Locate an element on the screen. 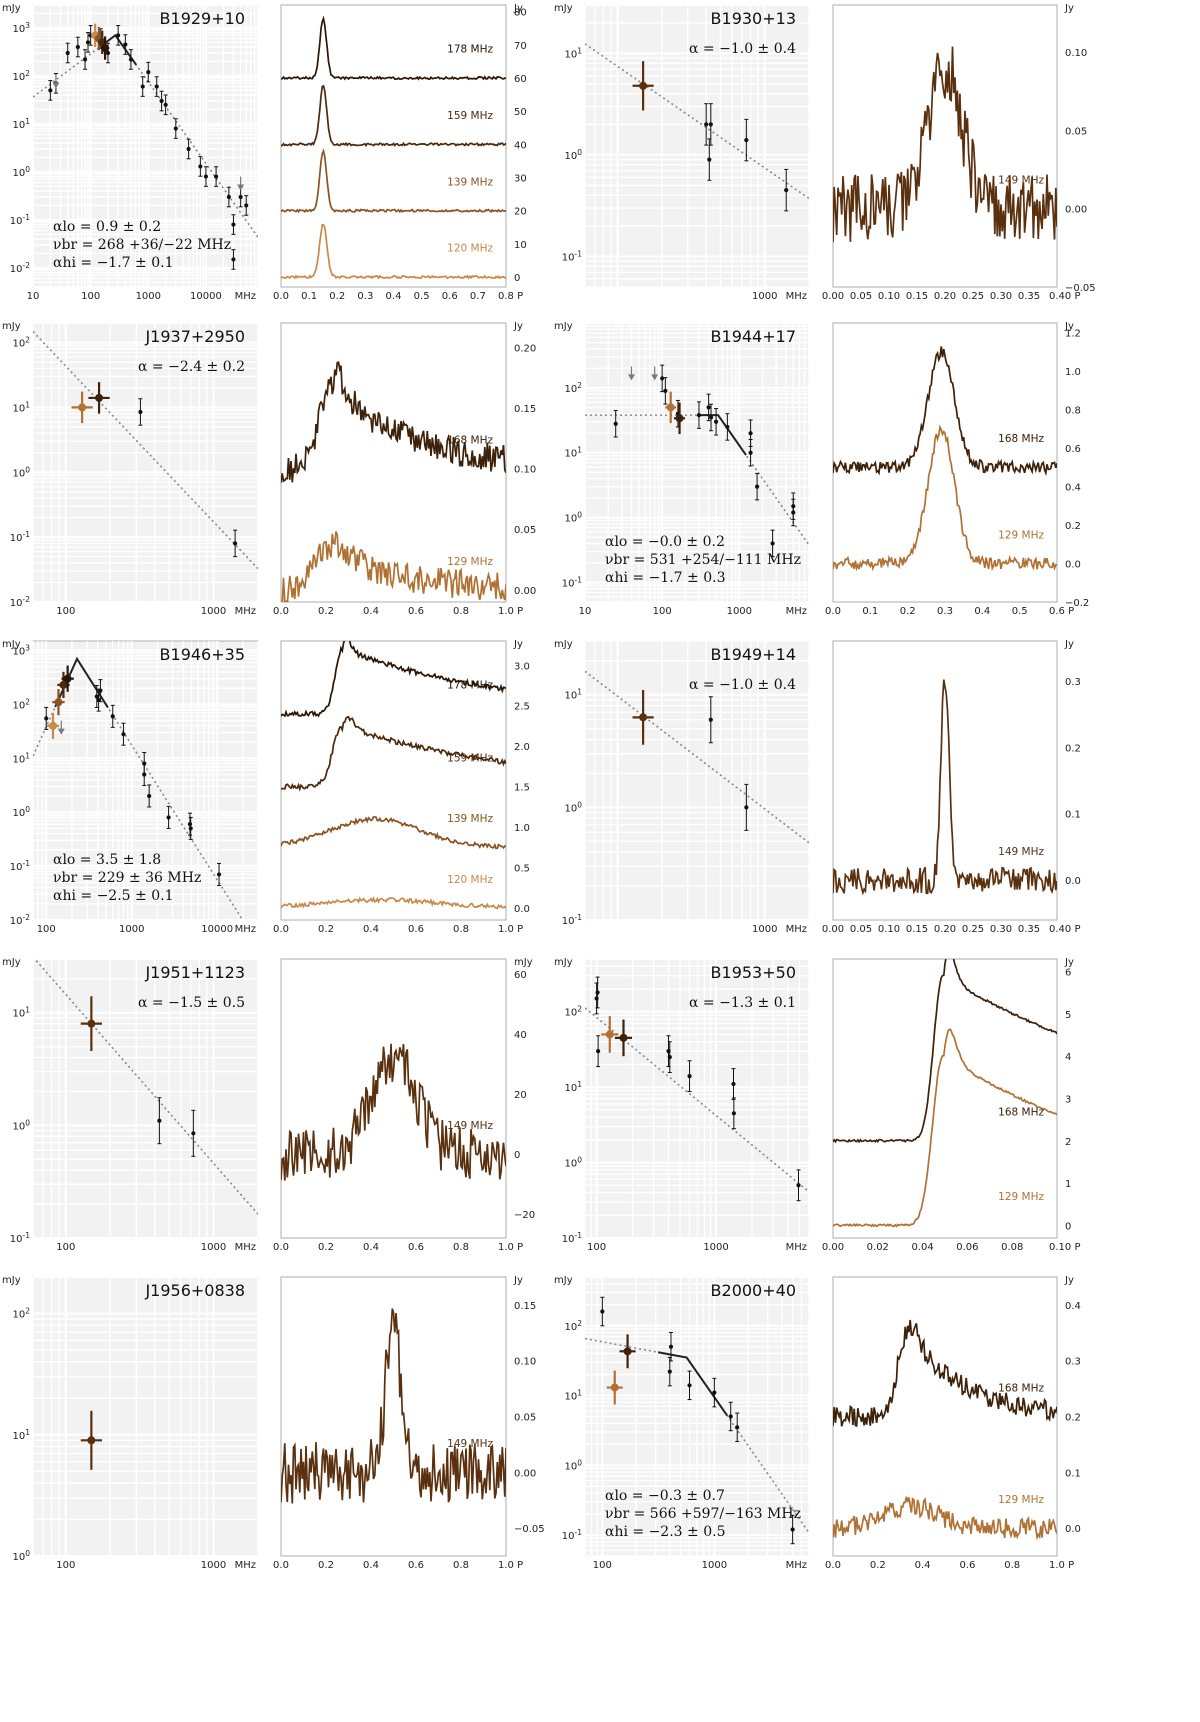 The width and height of the screenshot is (1200, 1722). x-tick-label: 0.2 is located at coordinates (326, 1565).